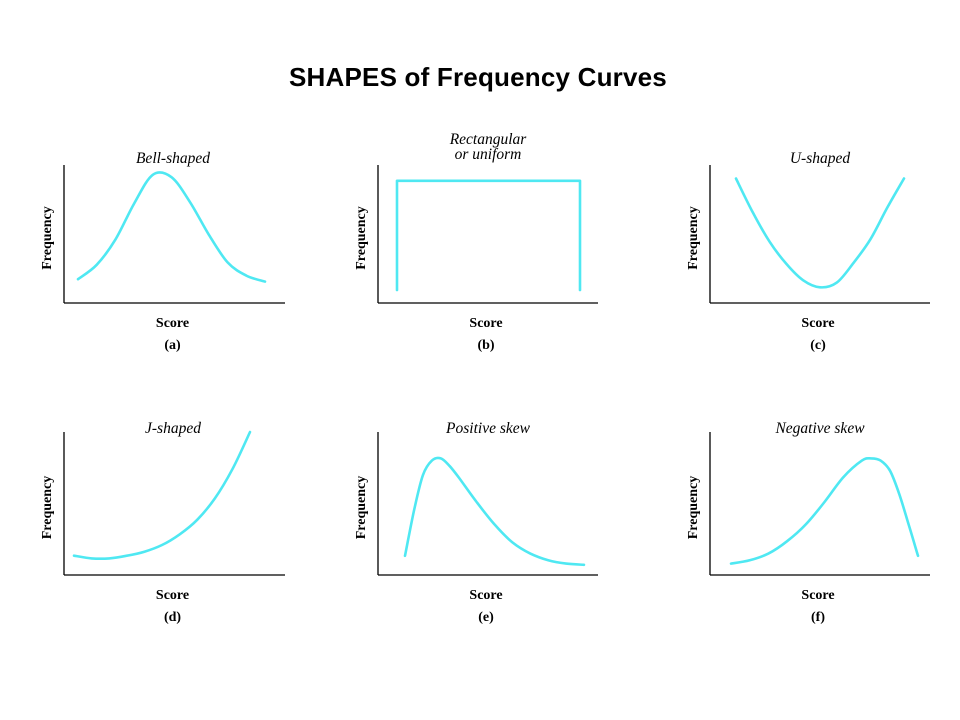  Describe the element at coordinates (820, 158) in the screenshot. I see `panel-title: U-shaped` at that location.